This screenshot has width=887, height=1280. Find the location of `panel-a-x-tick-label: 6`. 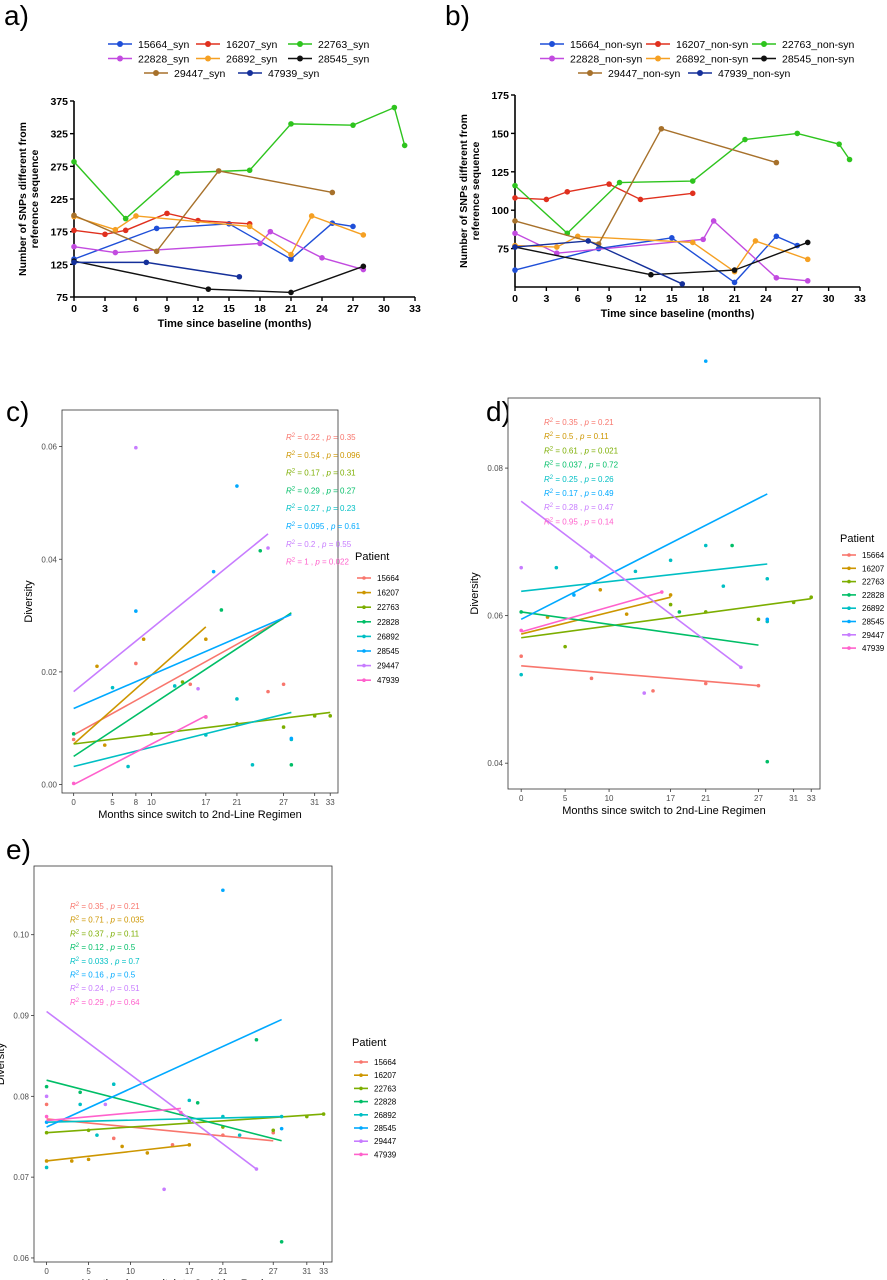

panel-a-x-tick-label: 6 is located at coordinates (136, 309).